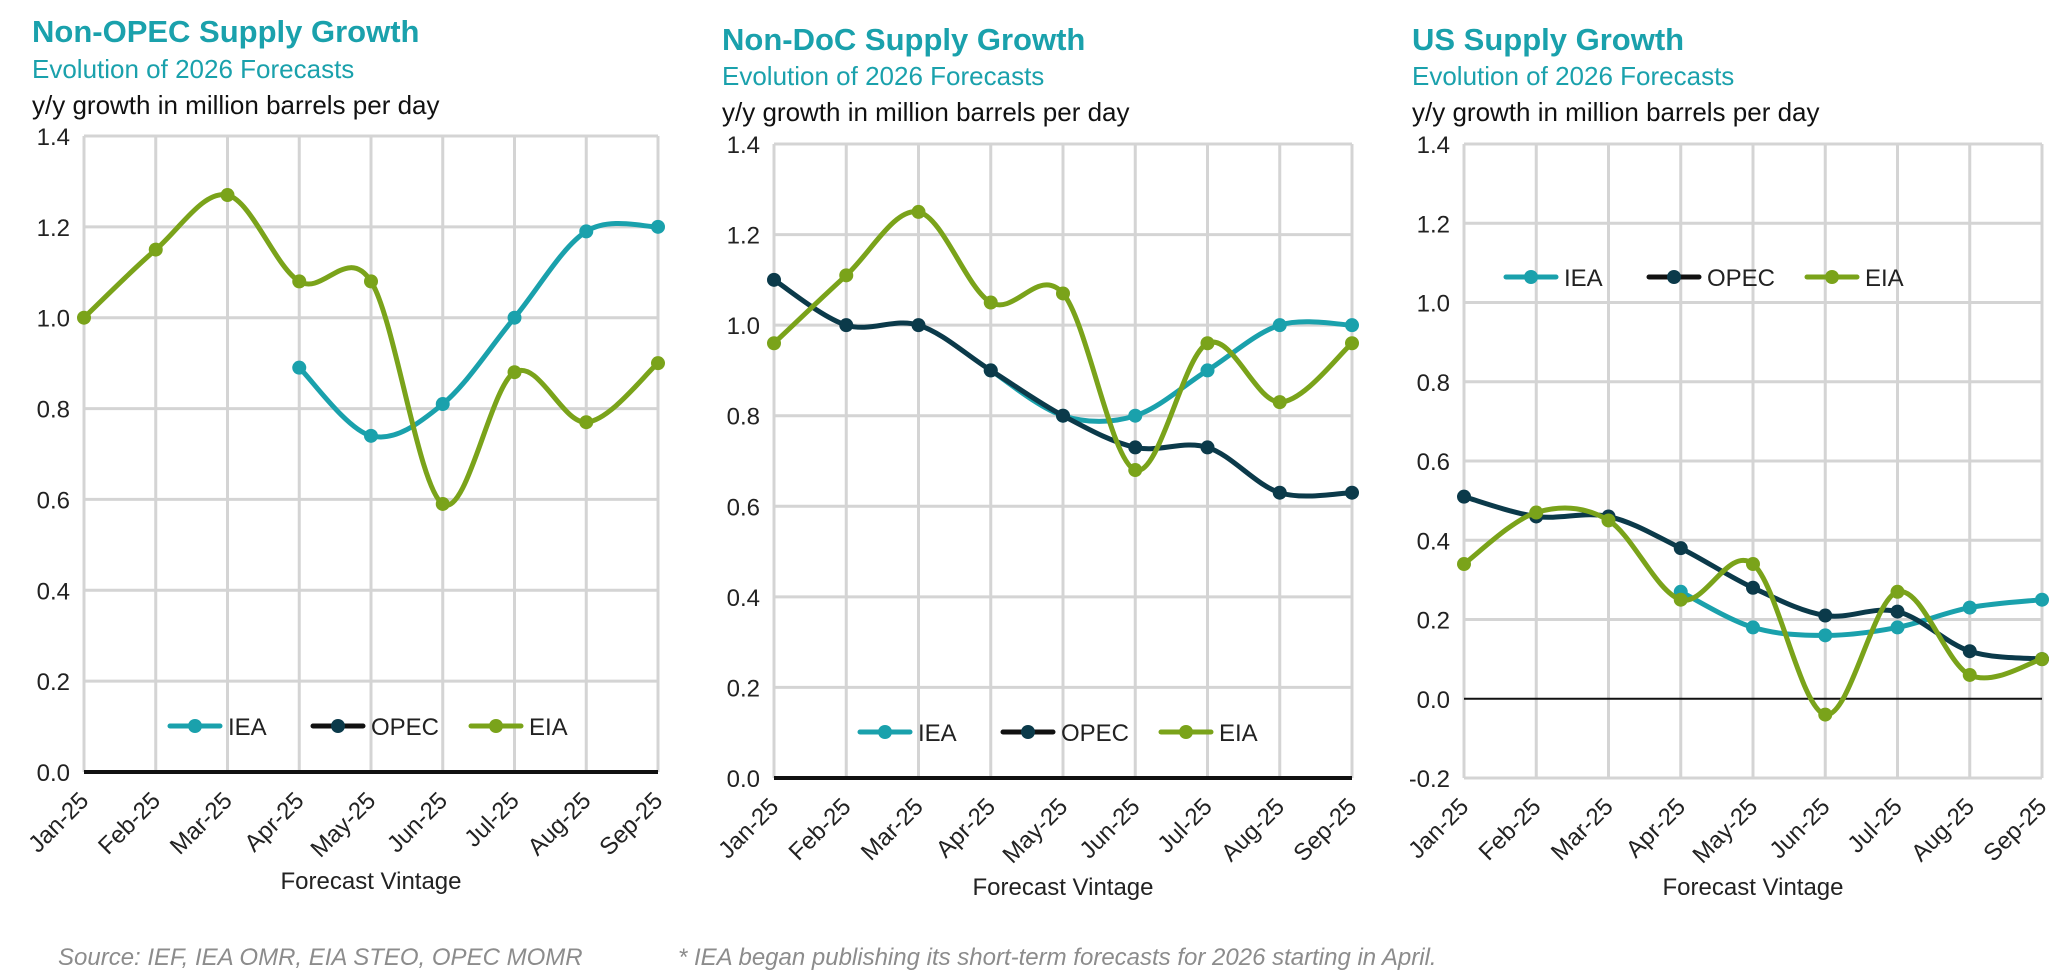 The image size is (2070, 978). Describe the element at coordinates (1442, 828) in the screenshot. I see `x-tick-label: Jan-25` at that location.